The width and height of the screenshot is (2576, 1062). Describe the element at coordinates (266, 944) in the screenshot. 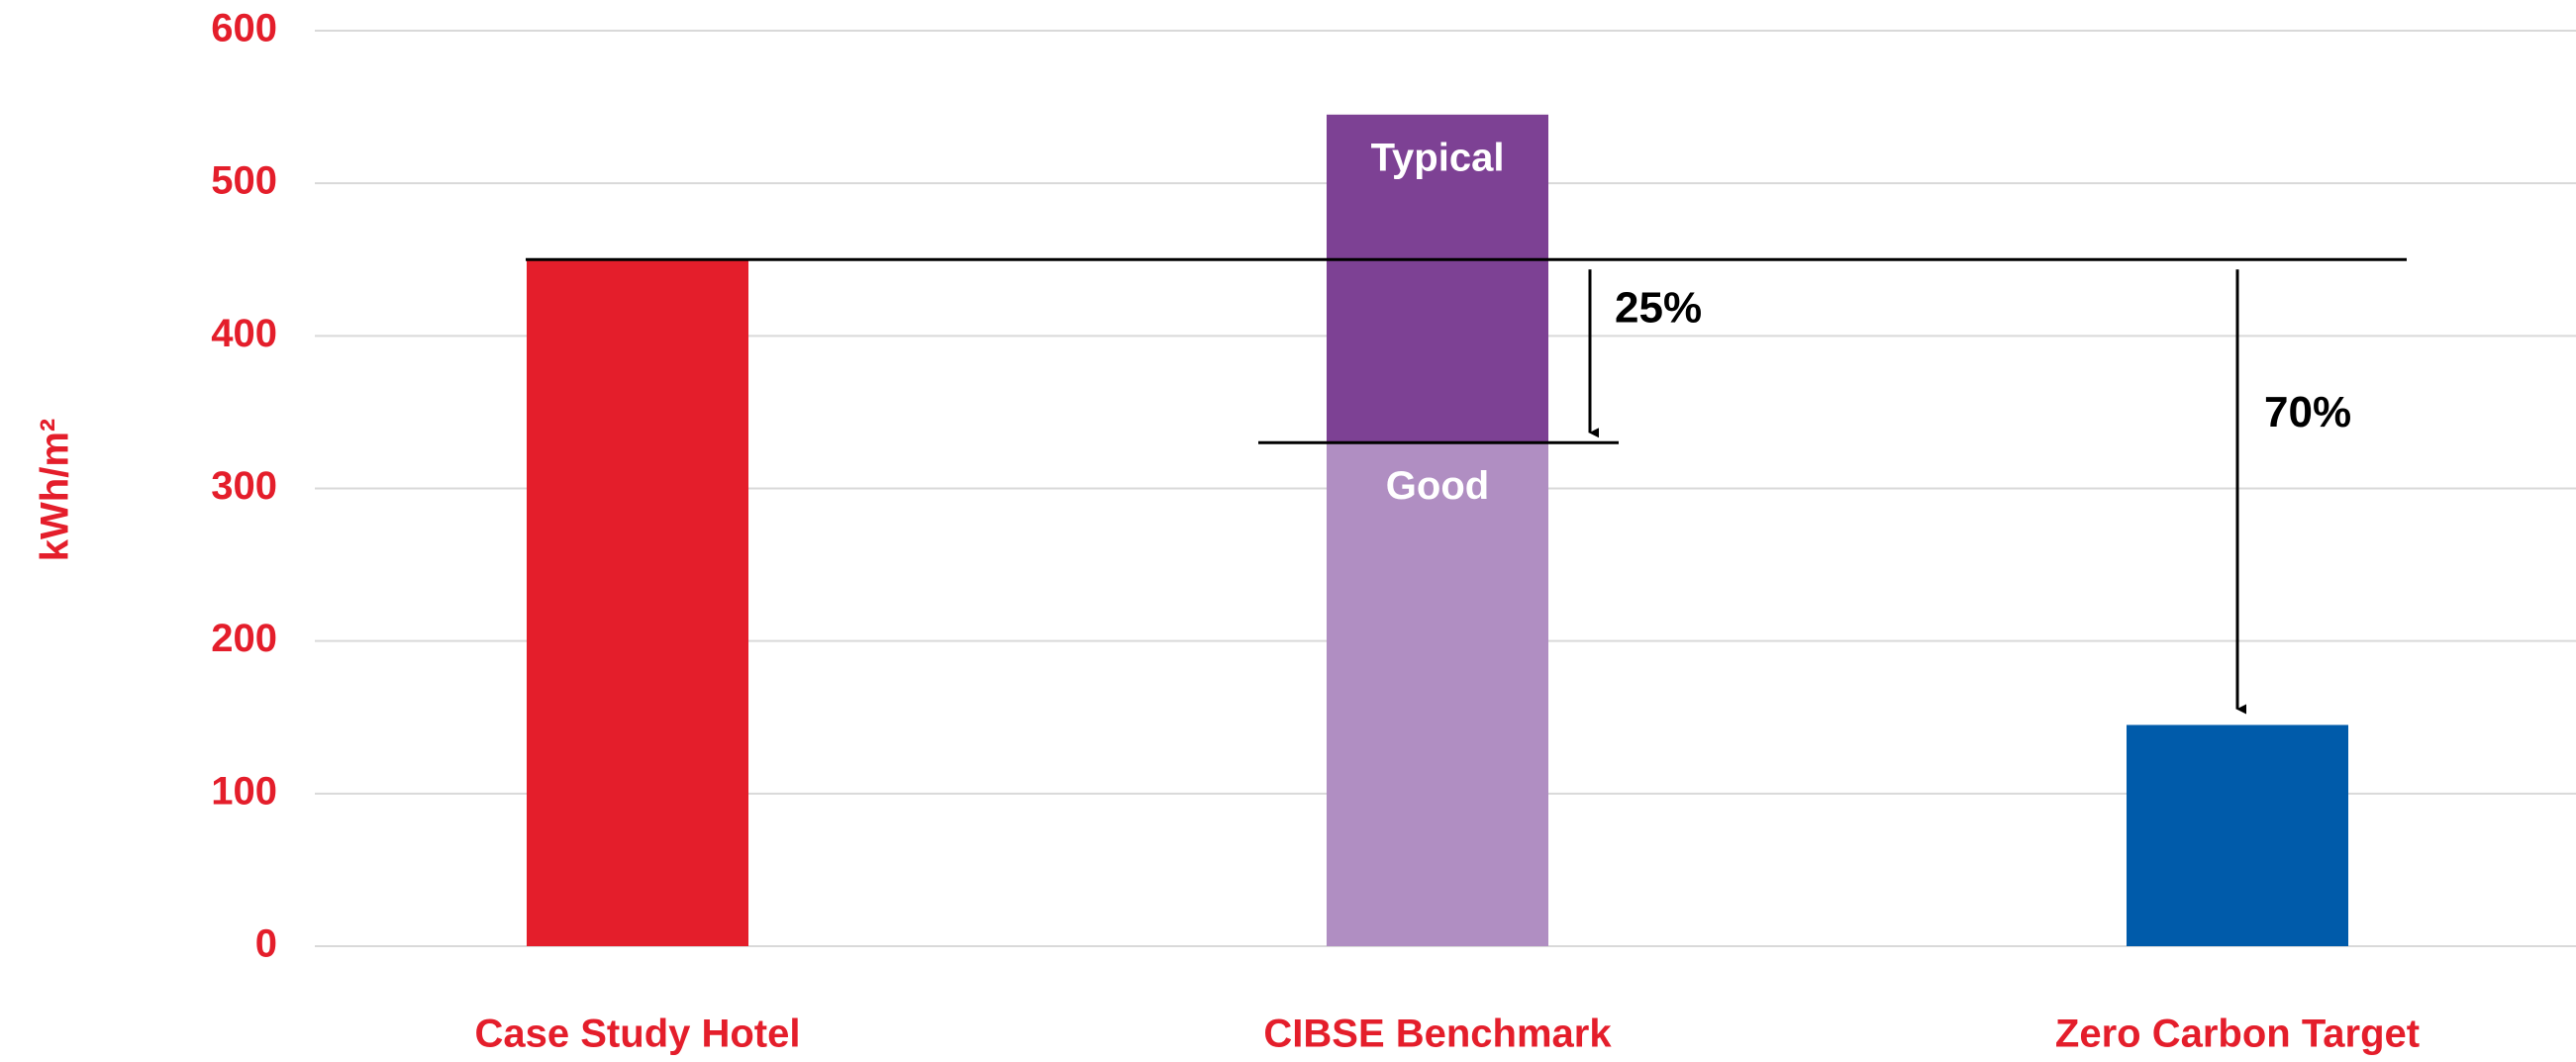

I see `y-tick-label: 0` at that location.